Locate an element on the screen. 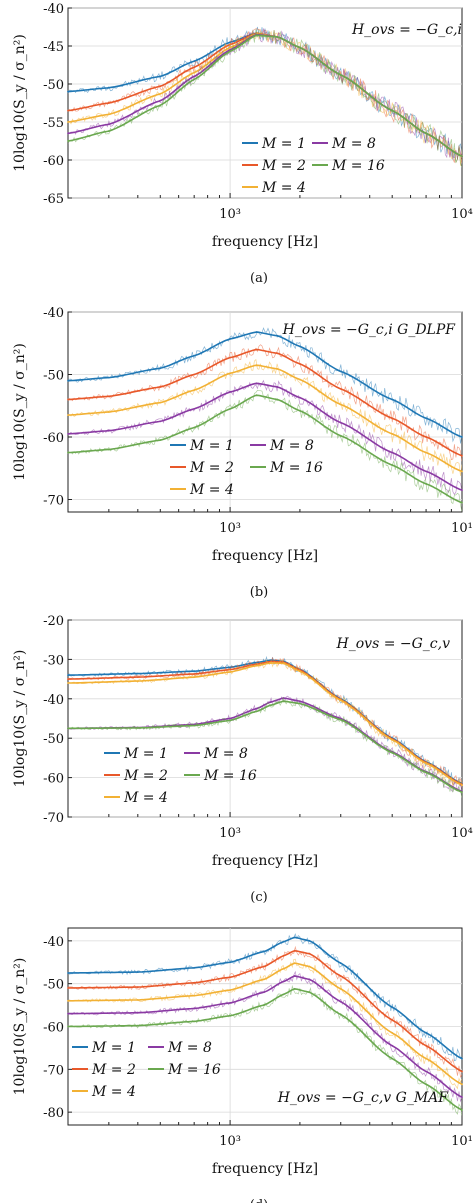 The width and height of the screenshot is (474, 1203). series-line-M8 is located at coordinates (265, 1036).